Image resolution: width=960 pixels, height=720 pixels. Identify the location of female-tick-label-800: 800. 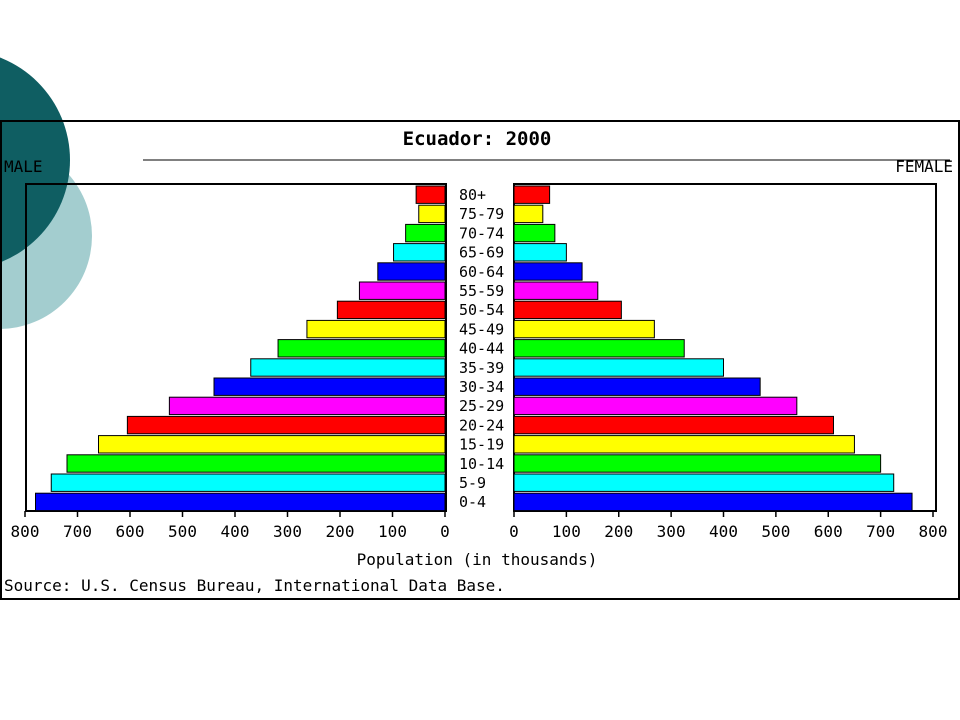
(933, 531).